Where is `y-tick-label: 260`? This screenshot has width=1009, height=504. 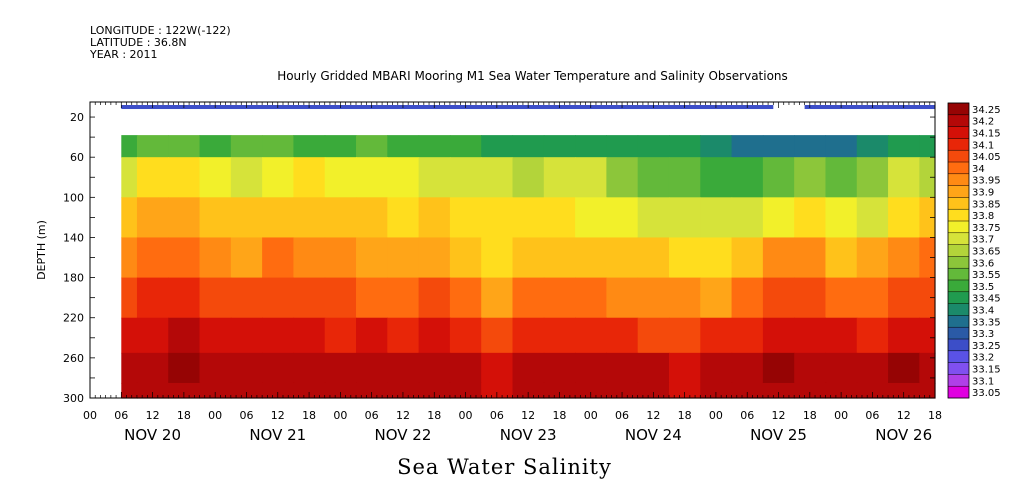 y-tick-label: 260 is located at coordinates (73, 358).